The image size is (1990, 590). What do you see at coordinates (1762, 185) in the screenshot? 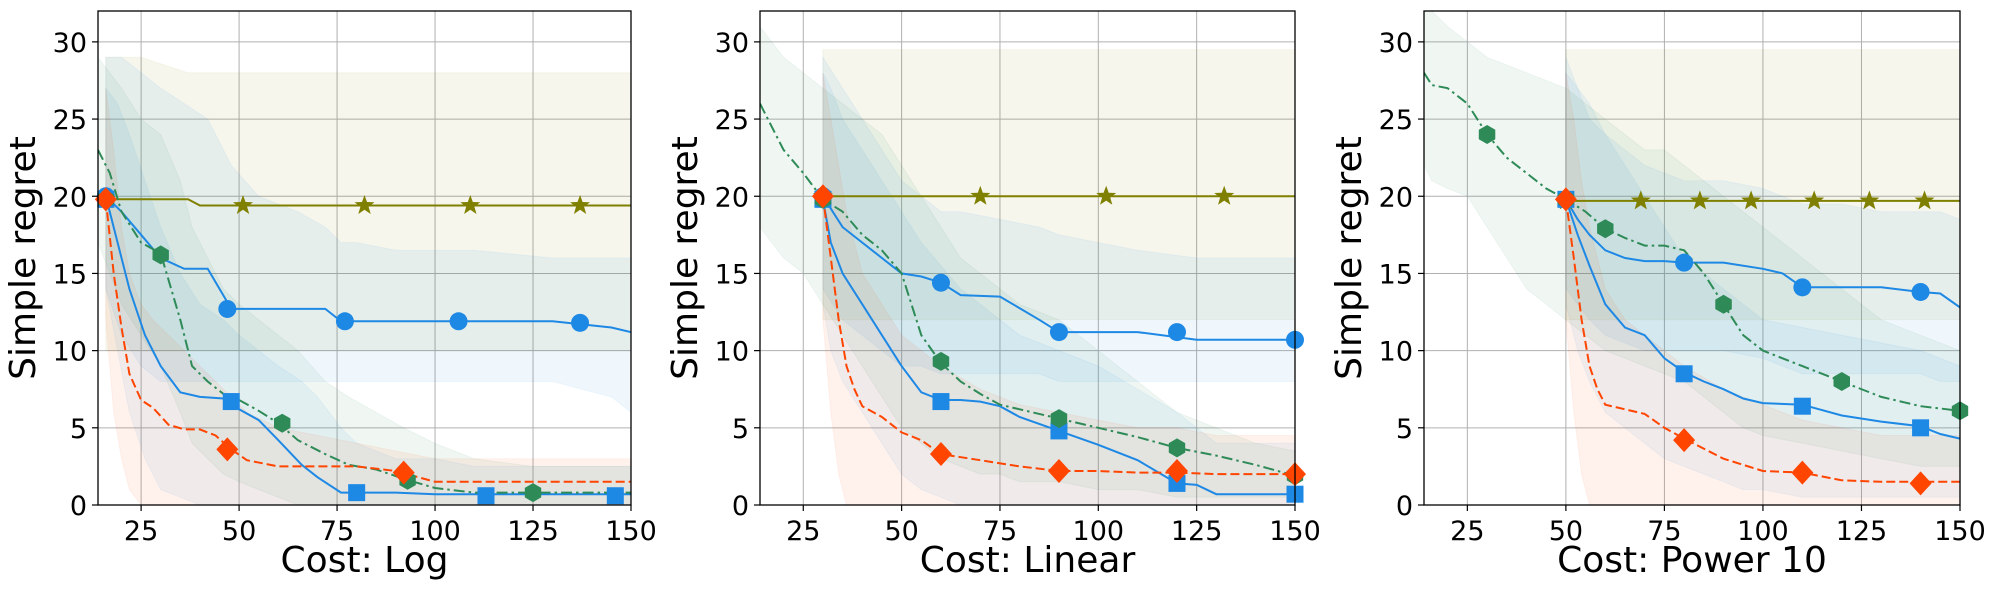
I see `star-series-band` at bounding box center [1762, 185].